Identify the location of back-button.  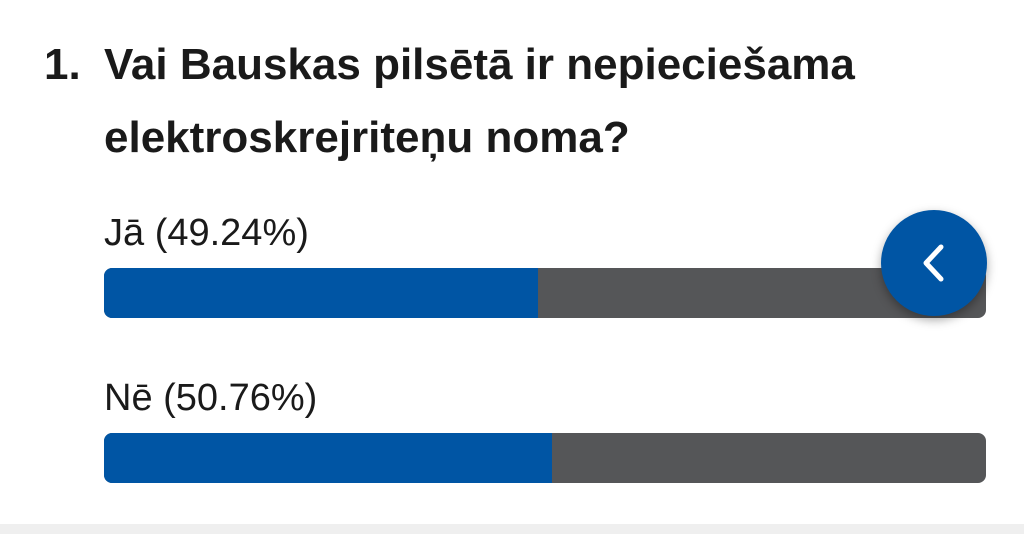
(934, 263).